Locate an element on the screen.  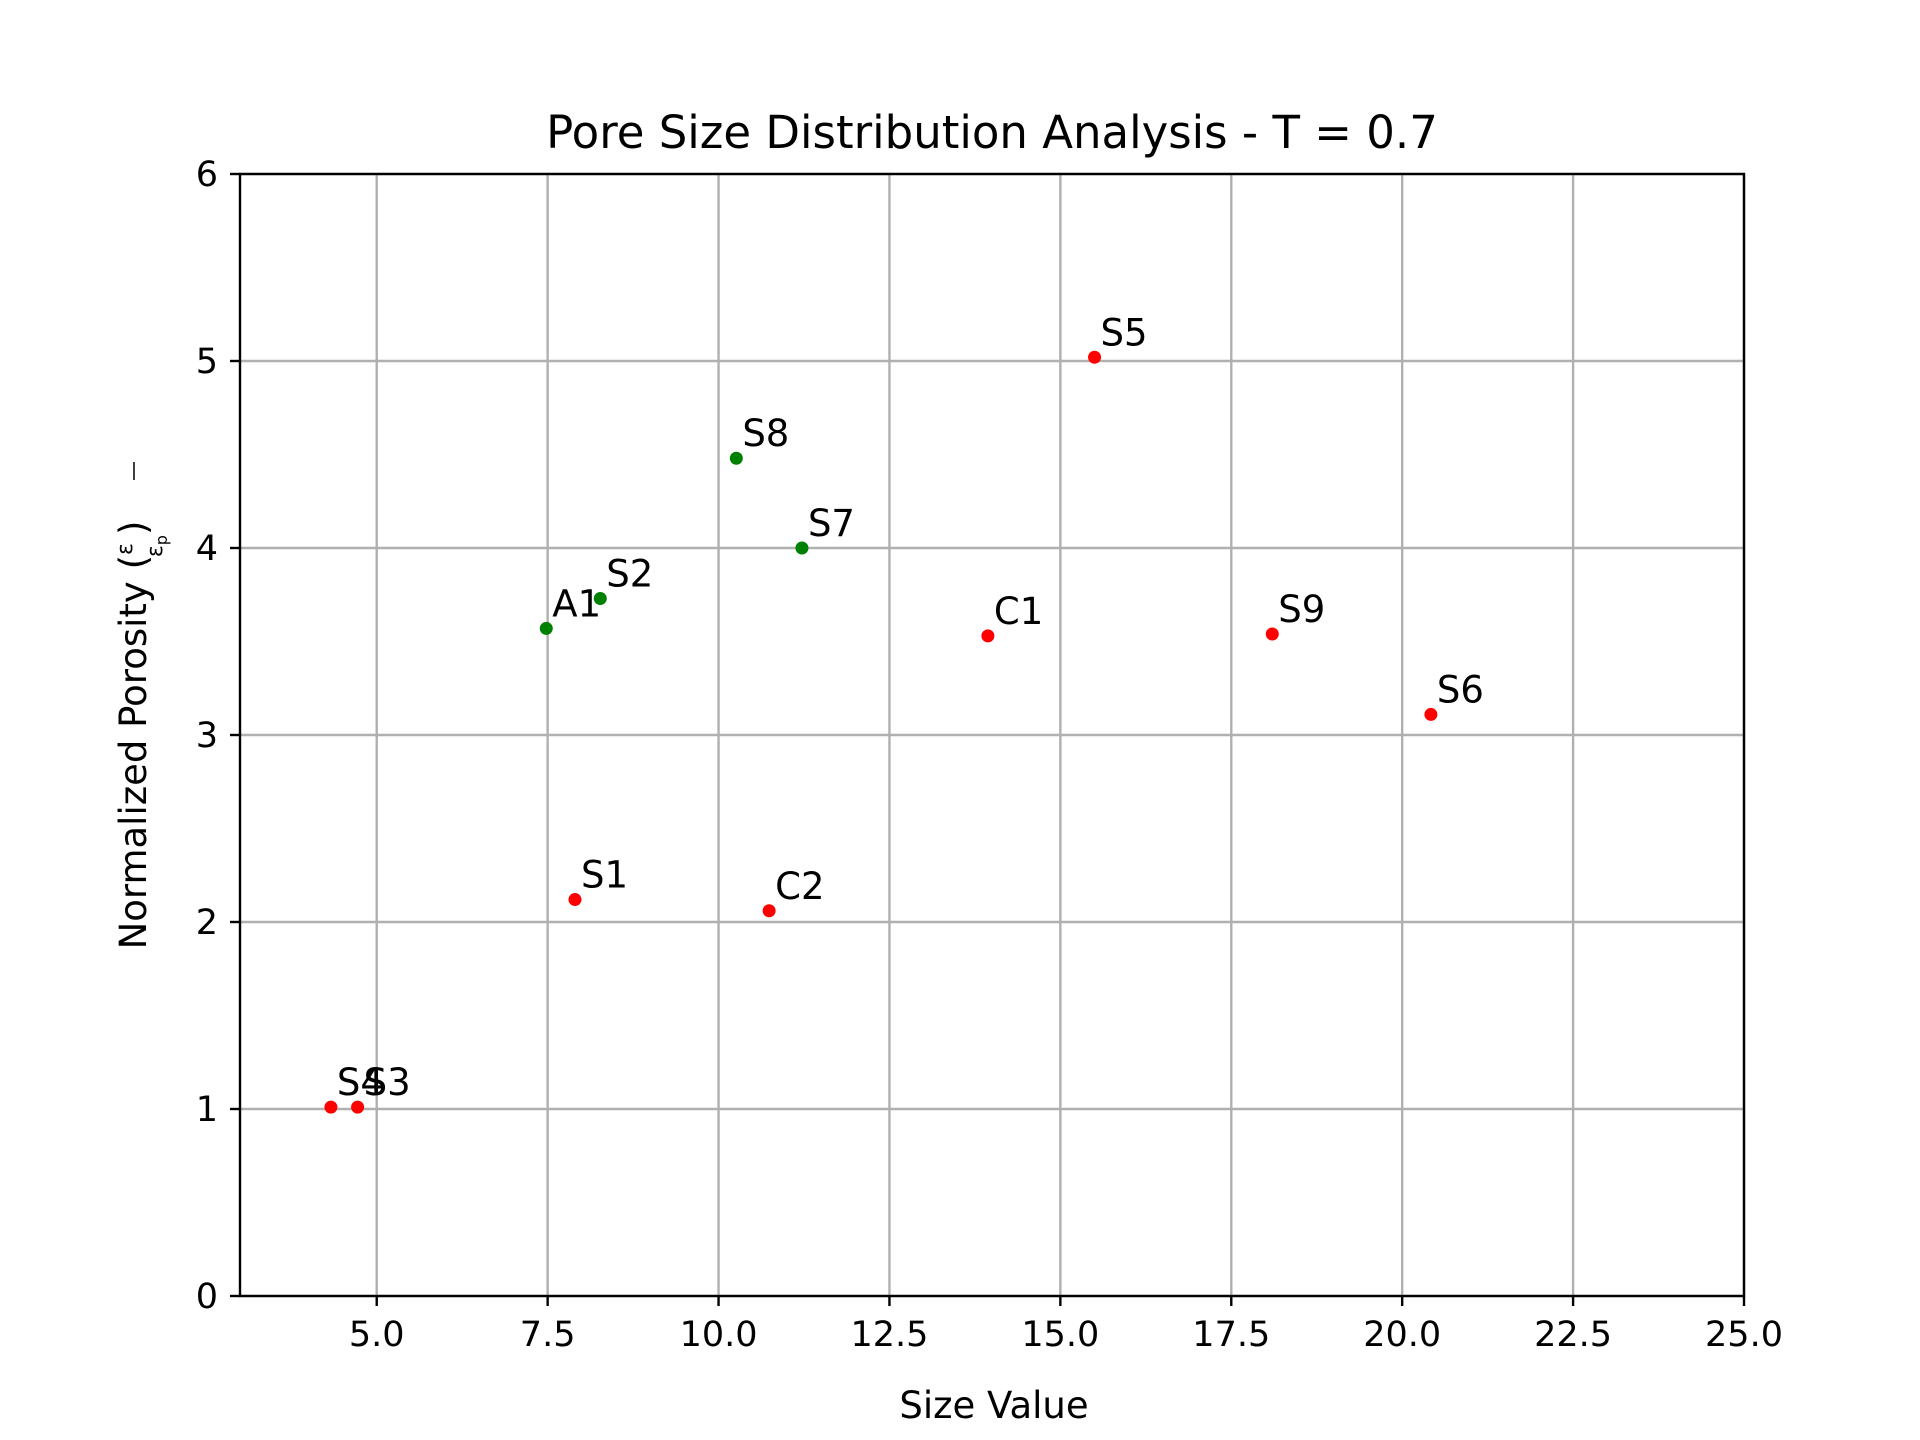
x-tick-label: 25.0 is located at coordinates (1744, 1335).